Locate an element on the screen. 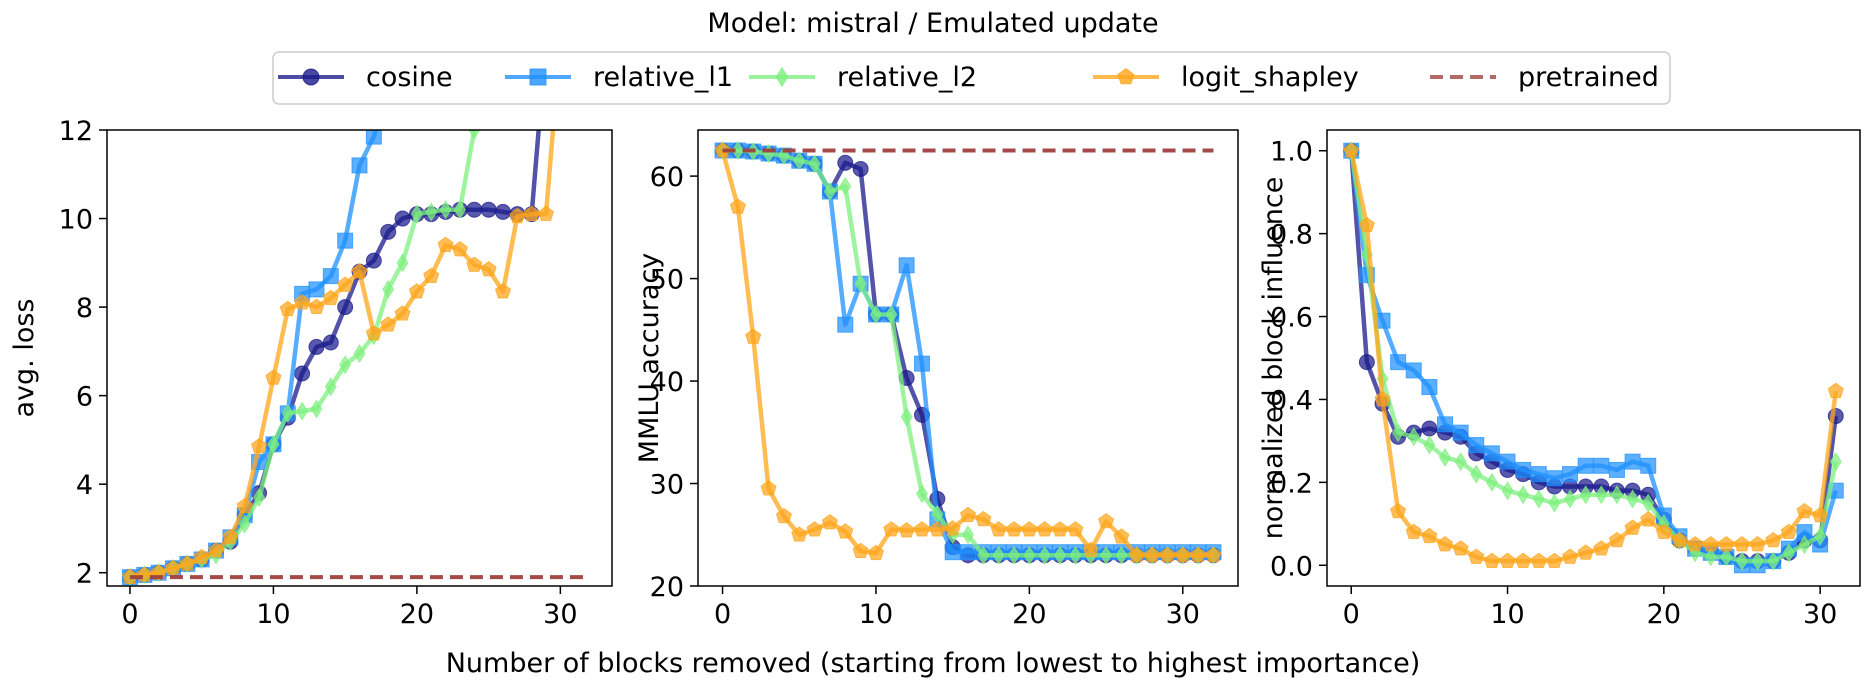 The height and width of the screenshot is (688, 1868). x-tick-label: 20 is located at coordinates (417, 614).